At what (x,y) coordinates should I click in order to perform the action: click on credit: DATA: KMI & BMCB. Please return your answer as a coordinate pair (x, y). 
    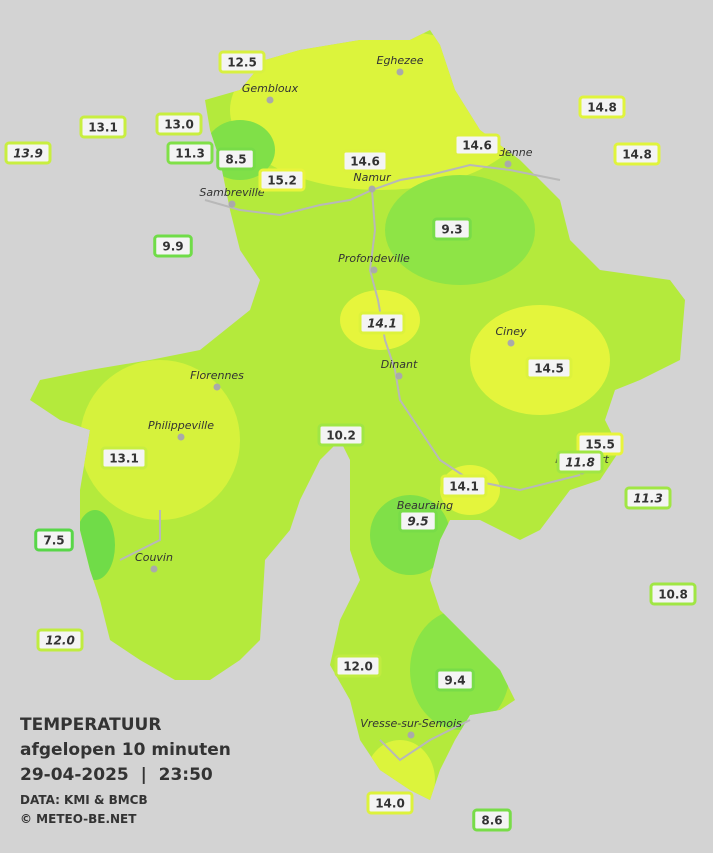
    Looking at the image, I should click on (84, 800).